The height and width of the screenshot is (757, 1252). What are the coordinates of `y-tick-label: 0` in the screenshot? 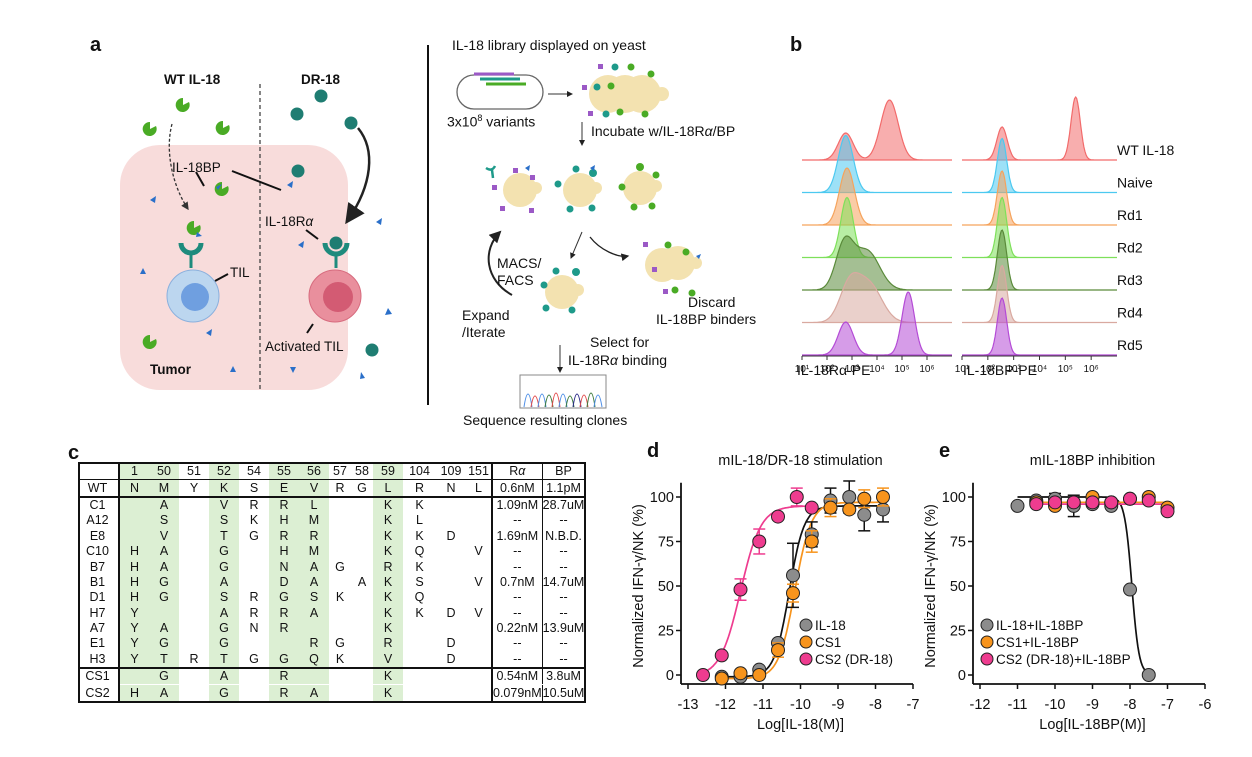 It's located at (962, 676).